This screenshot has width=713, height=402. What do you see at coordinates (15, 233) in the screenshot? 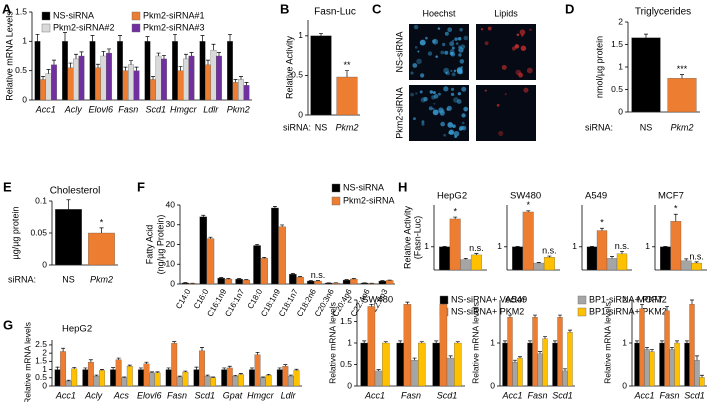
I see `y-axis-label: µg/µg protein` at bounding box center [15, 233].